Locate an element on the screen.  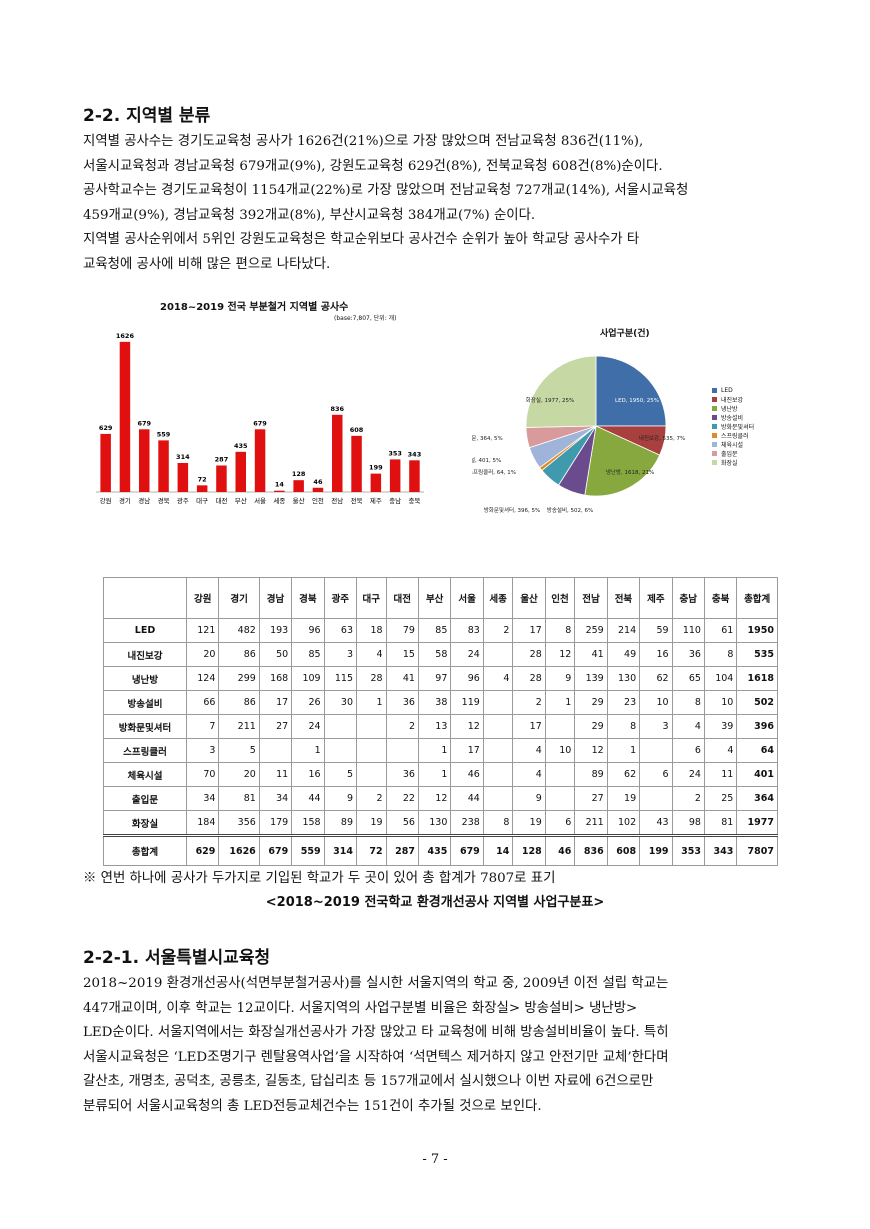
pie-slice-label: 스프링클러, 64, 1% is located at coordinates (494, 472).